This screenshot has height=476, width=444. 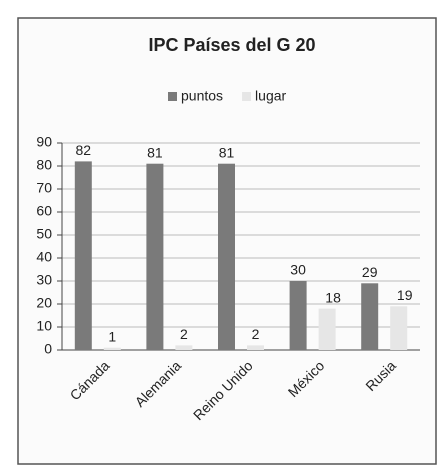 I want to click on y-tick-label: 90, so click(x=44, y=142).